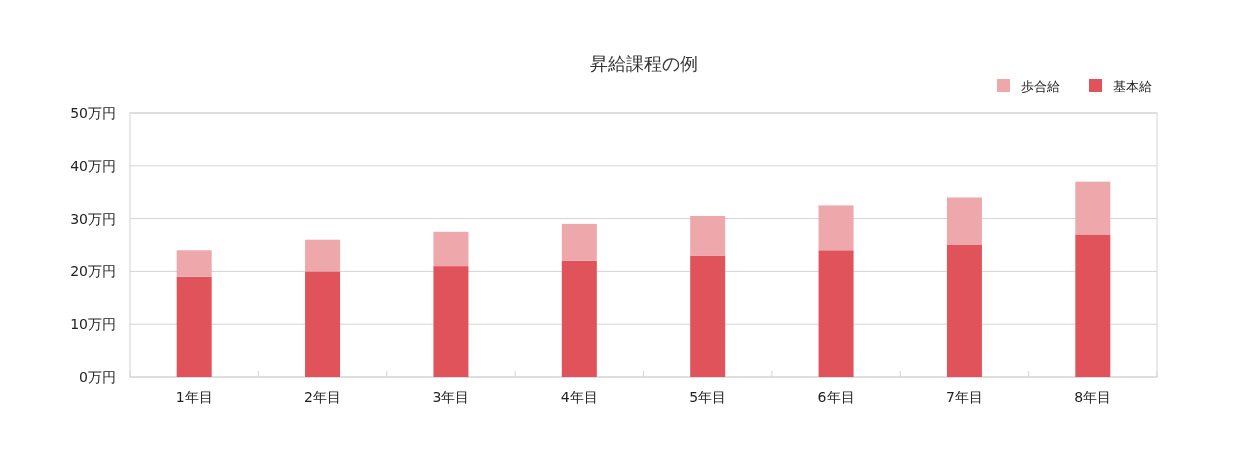  I want to click on x-tick-label: 1年目, so click(194, 397).